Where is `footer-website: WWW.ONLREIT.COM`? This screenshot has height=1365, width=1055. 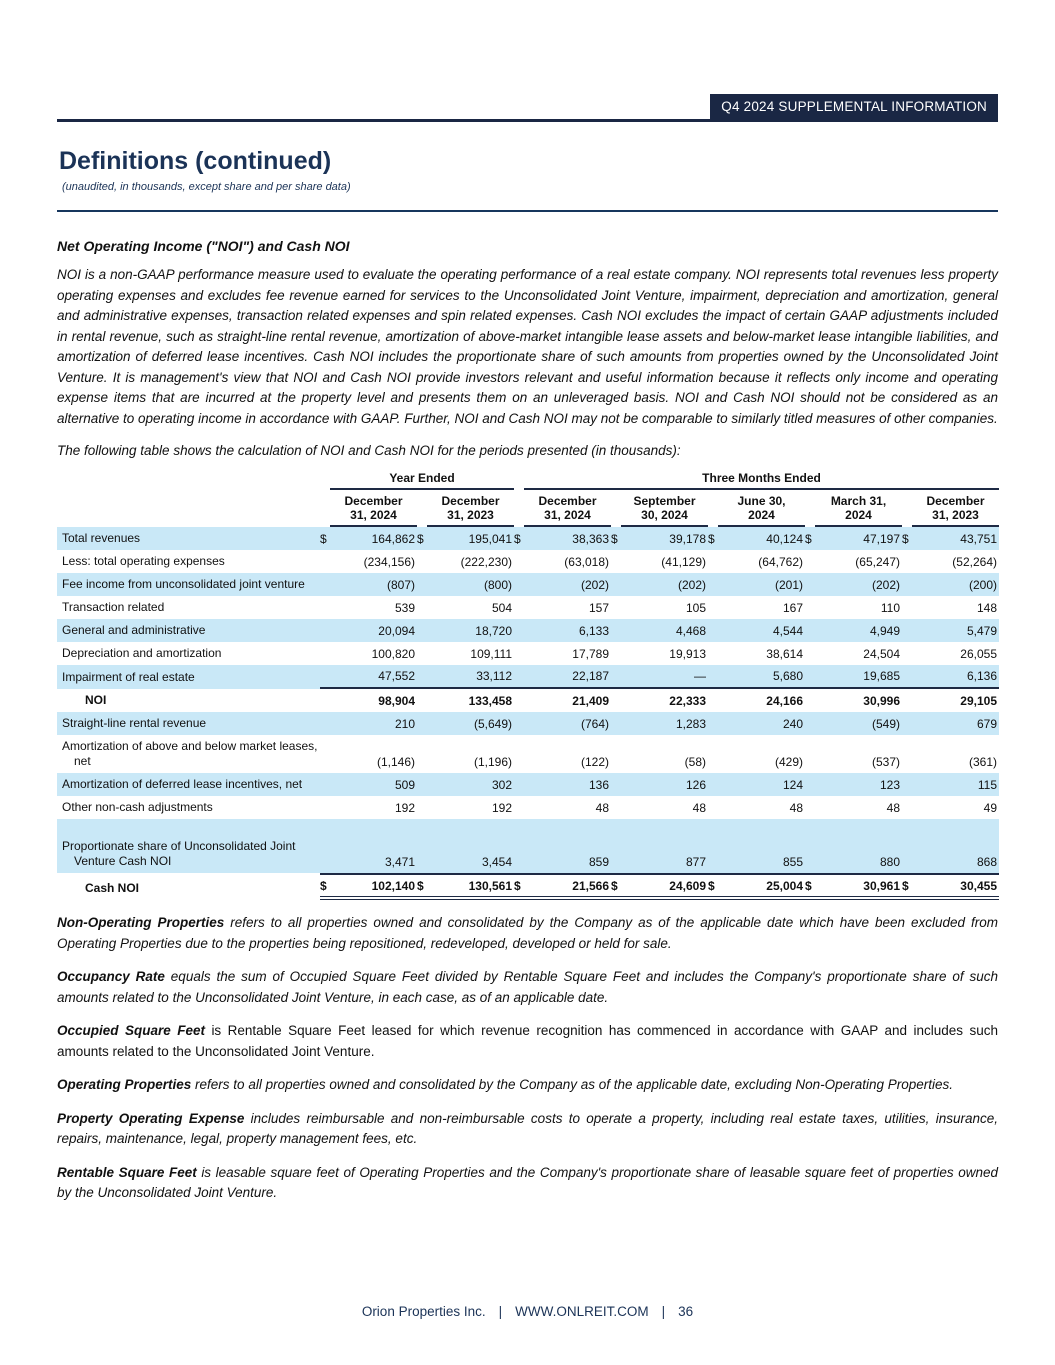 footer-website: WWW.ONLREIT.COM is located at coordinates (574, 1311).